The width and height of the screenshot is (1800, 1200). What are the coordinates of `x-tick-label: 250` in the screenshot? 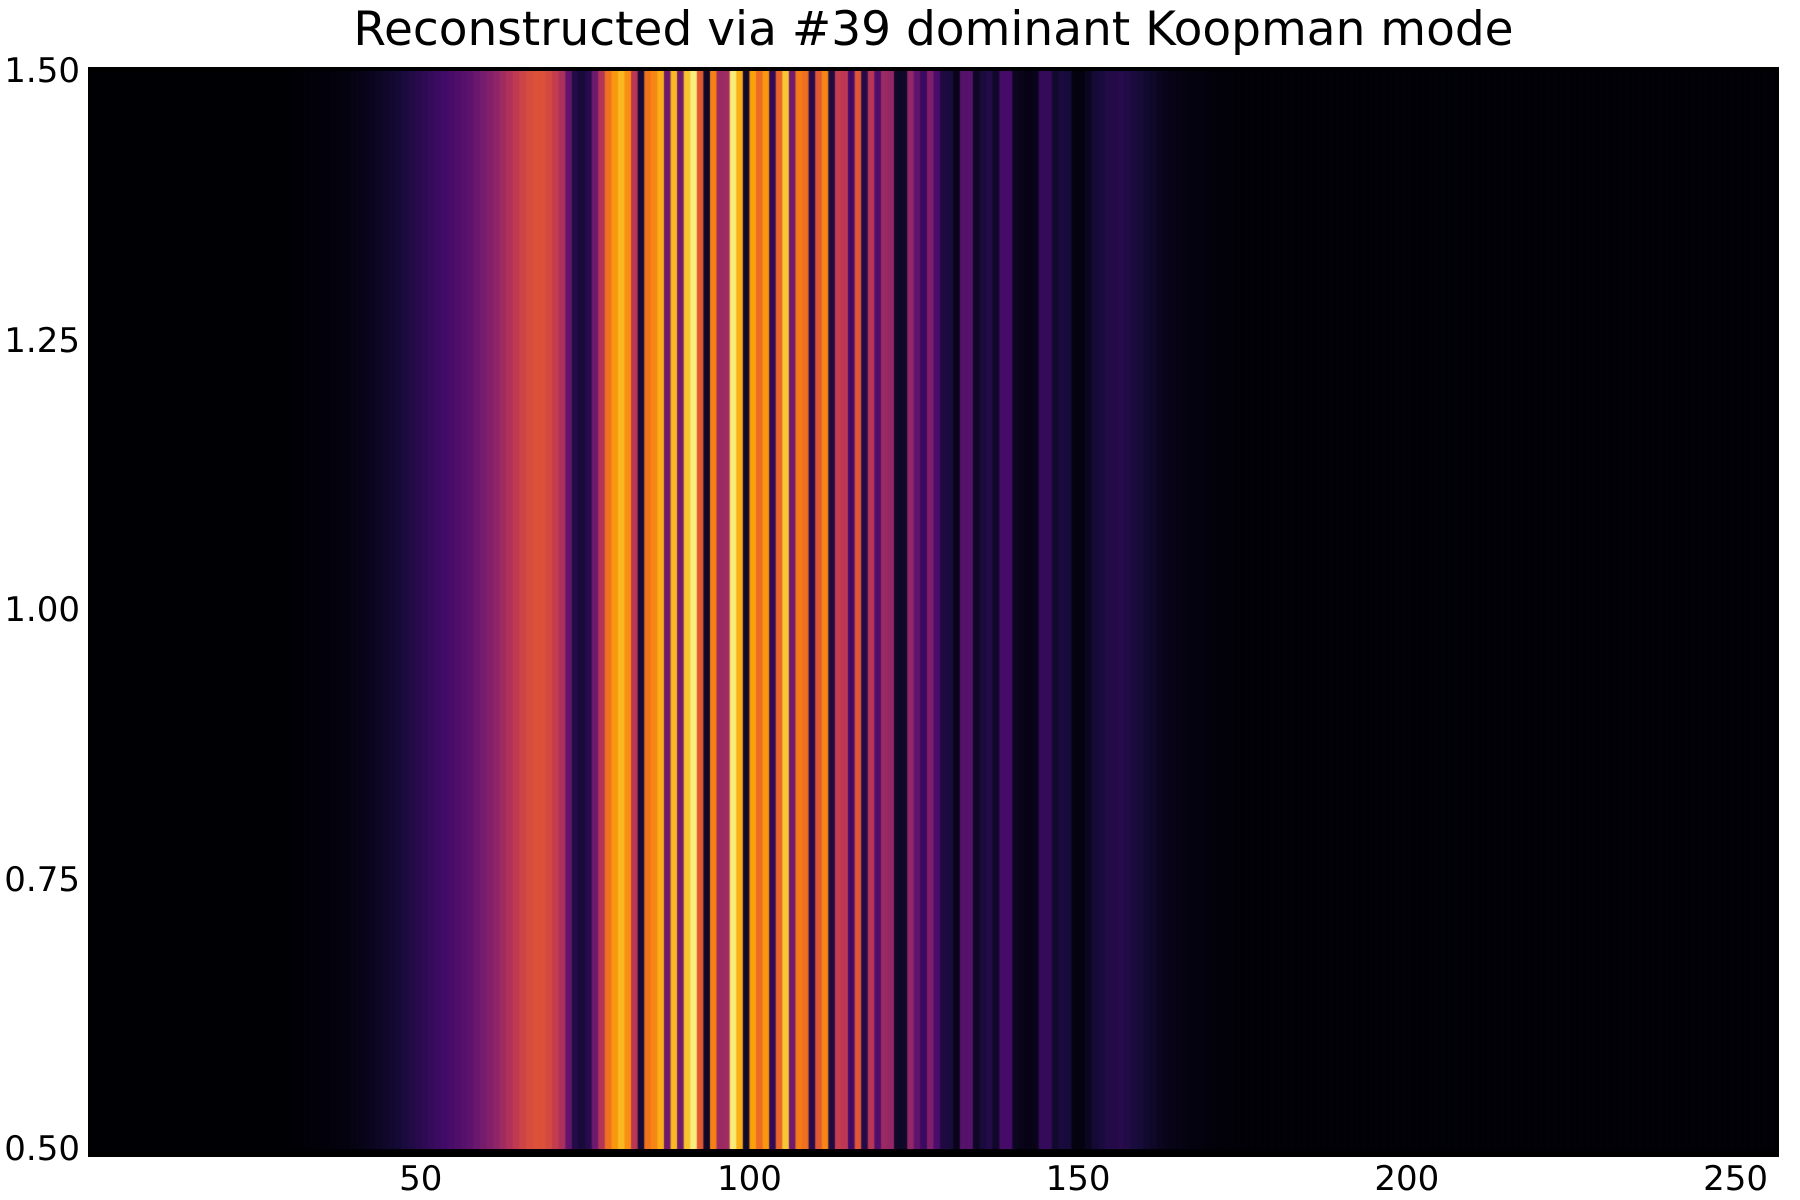 It's located at (1735, 1179).